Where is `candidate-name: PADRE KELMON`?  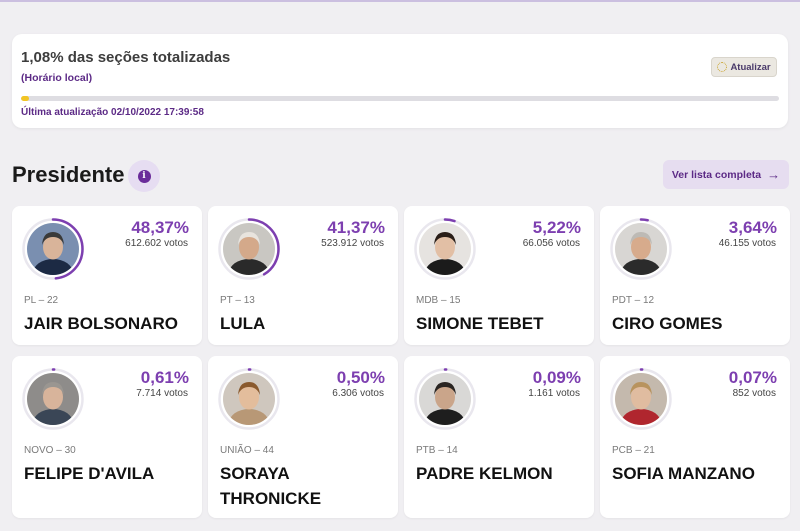
candidate-name: PADRE KELMON is located at coordinates (484, 473).